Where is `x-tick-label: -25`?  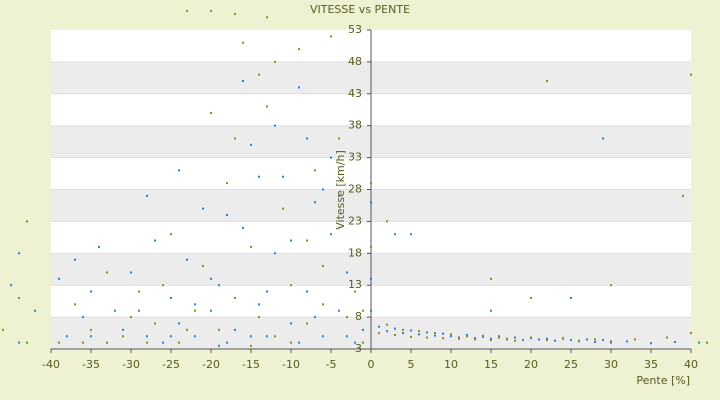
x-tick-label: -25 is located at coordinates (171, 364).